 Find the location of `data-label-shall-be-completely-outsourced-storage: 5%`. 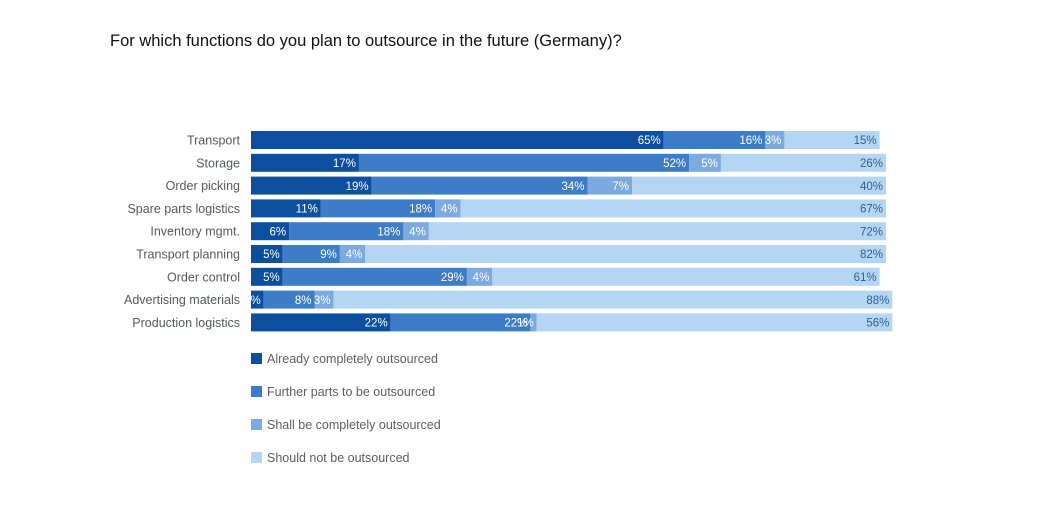

data-label-shall-be-completely-outsourced-storage: 5% is located at coordinates (709, 164).